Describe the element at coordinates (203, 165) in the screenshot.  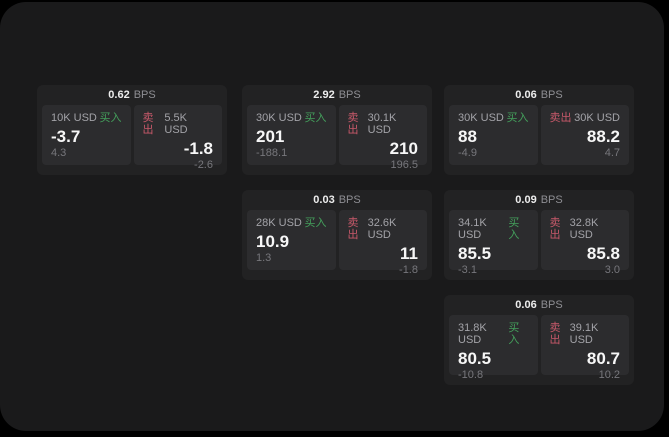
I see `sell-change: -2.6` at that location.